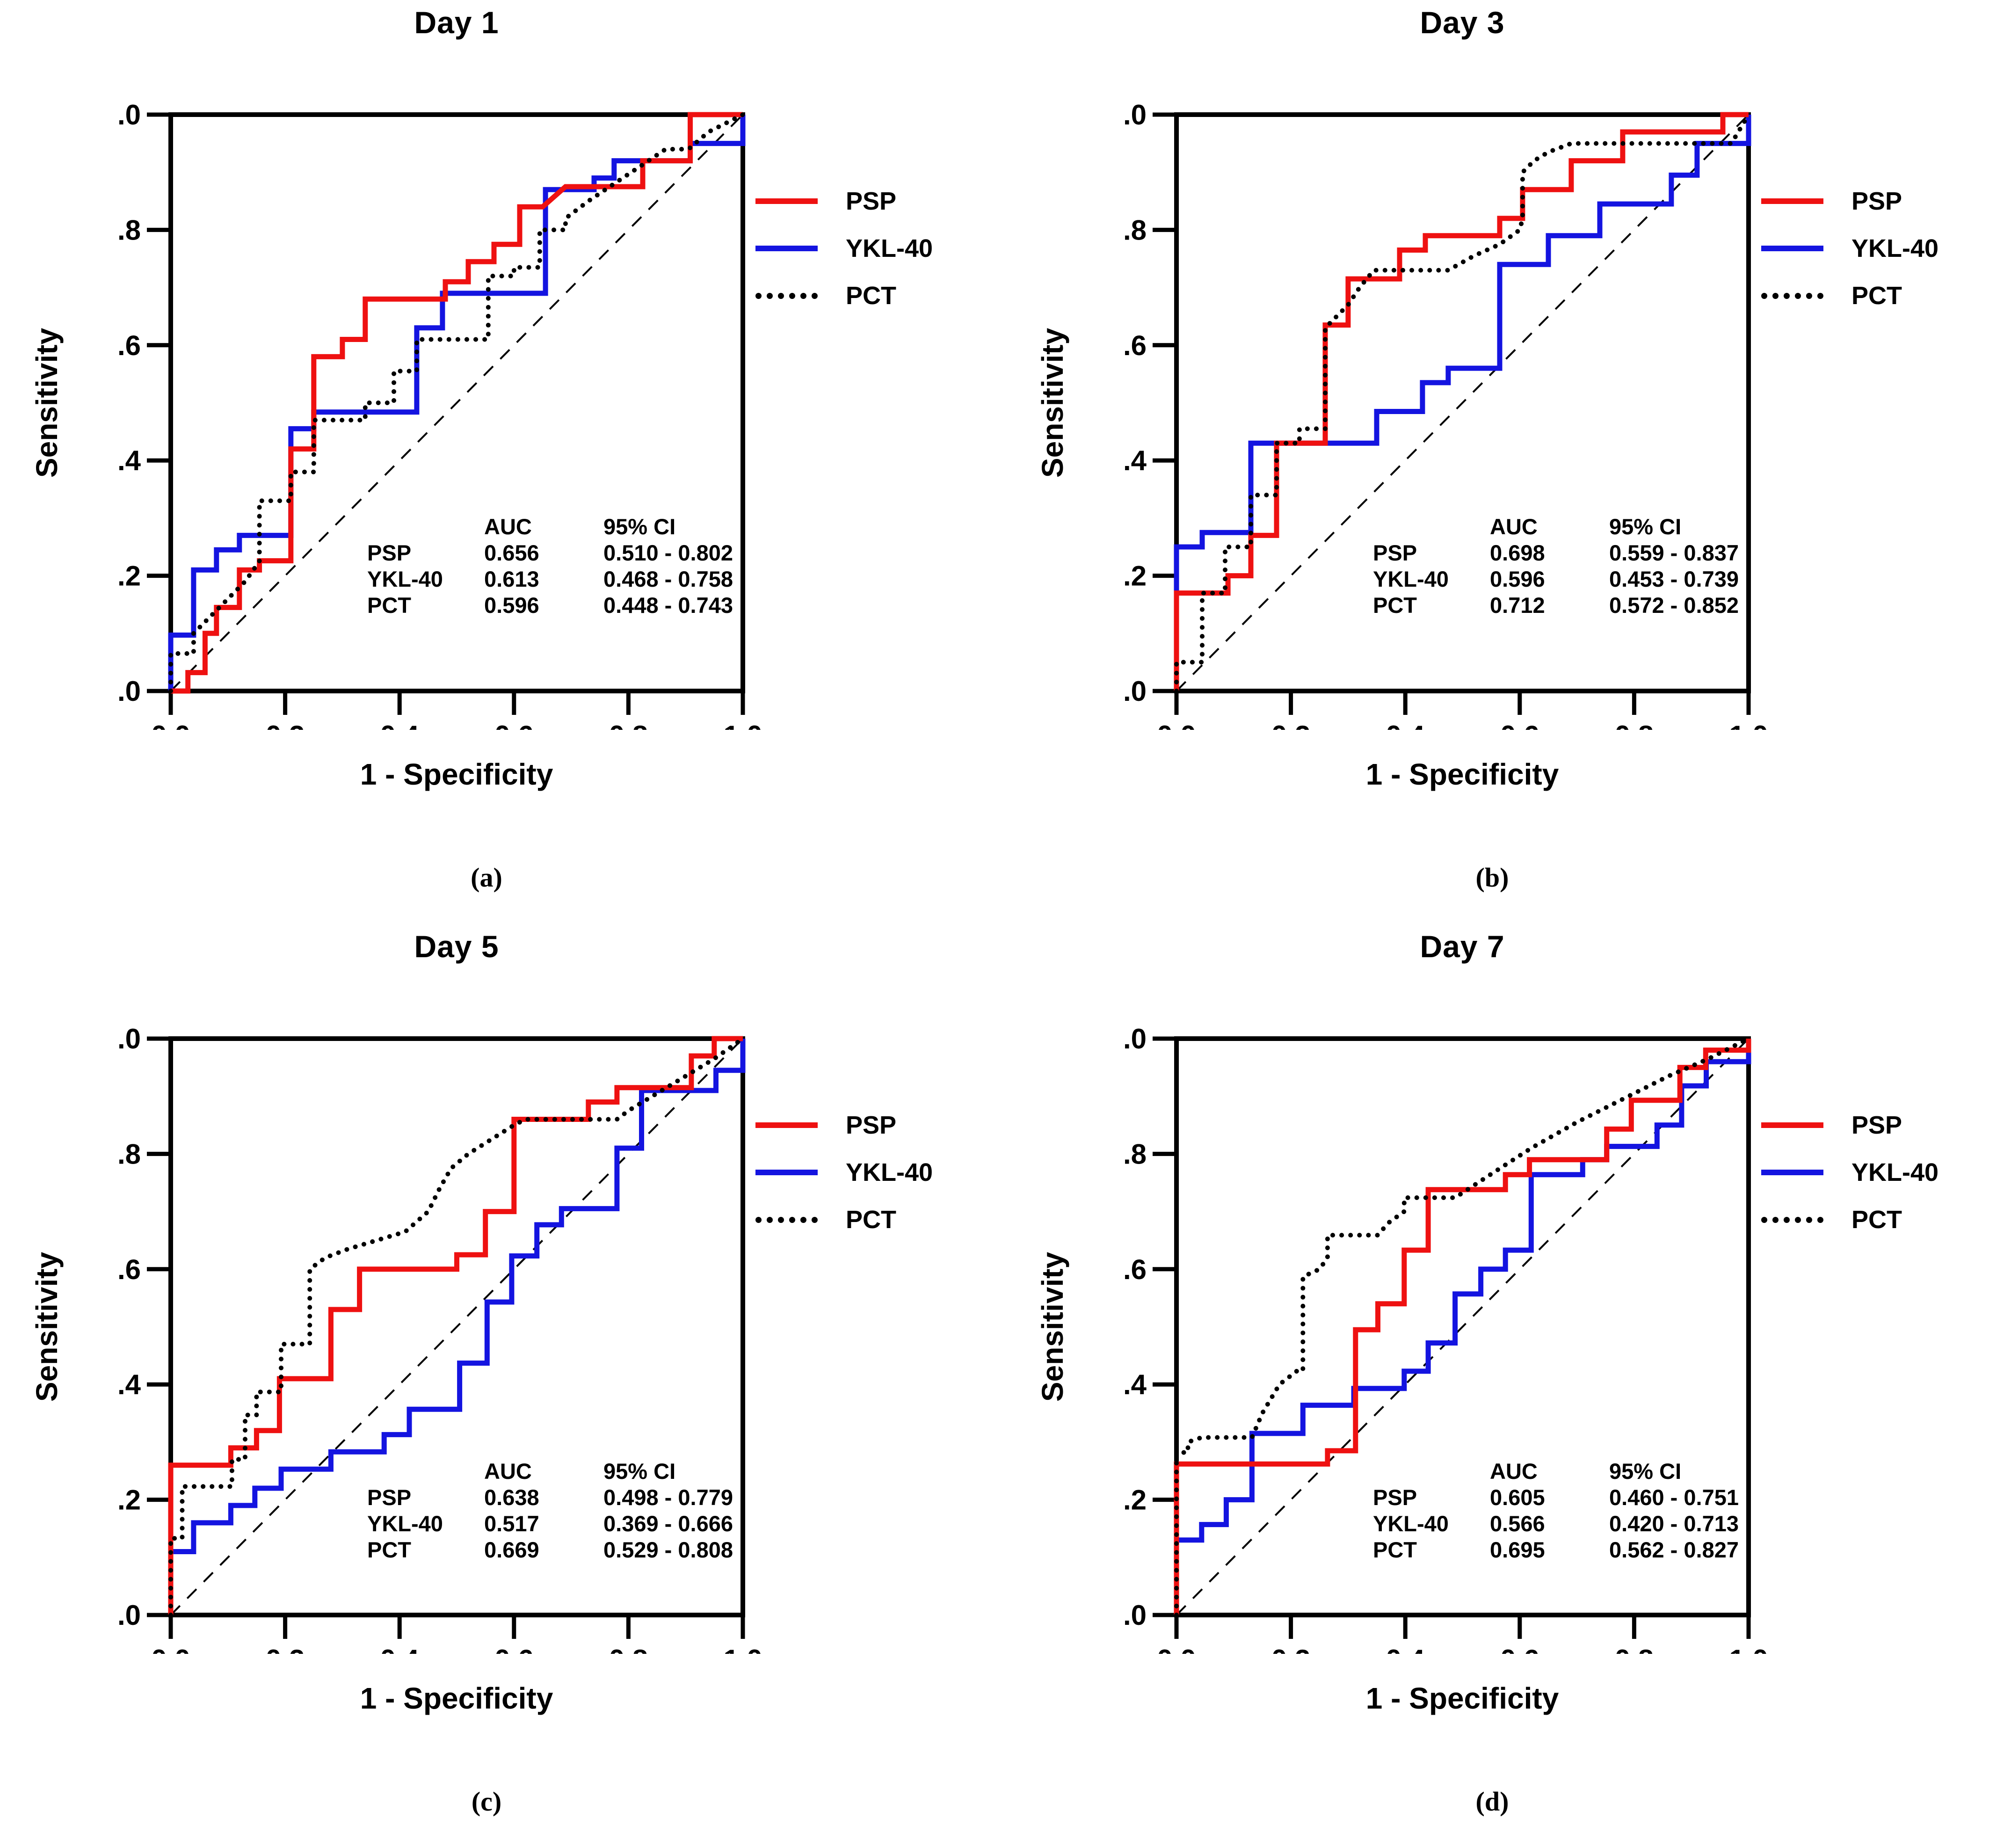  I want to click on auc-table-ci-value: 0.529 - 0.808, so click(668, 1549).